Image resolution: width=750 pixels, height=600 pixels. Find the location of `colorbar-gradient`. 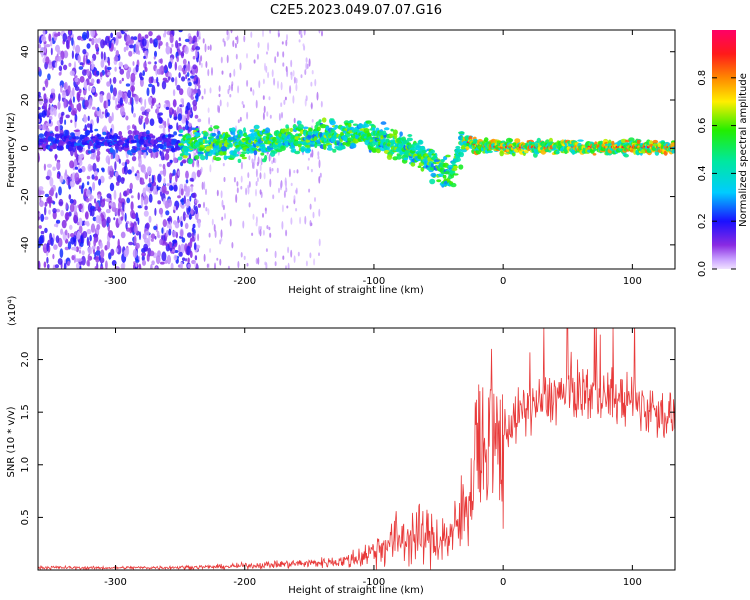

colorbar-gradient is located at coordinates (724, 149).